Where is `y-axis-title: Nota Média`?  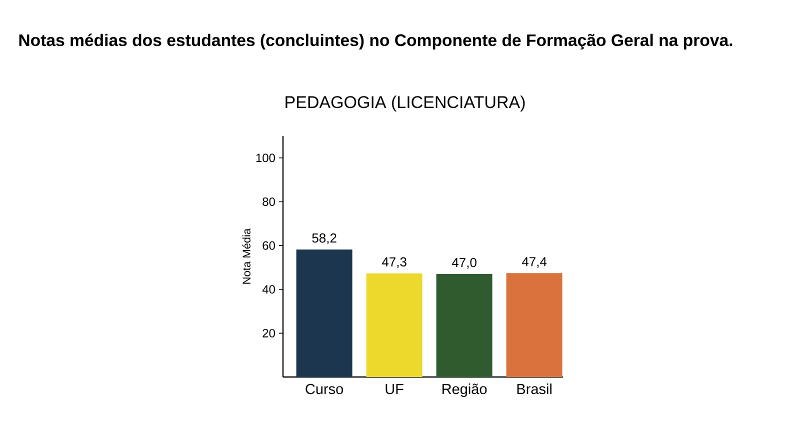 y-axis-title: Nota Média is located at coordinates (246, 256).